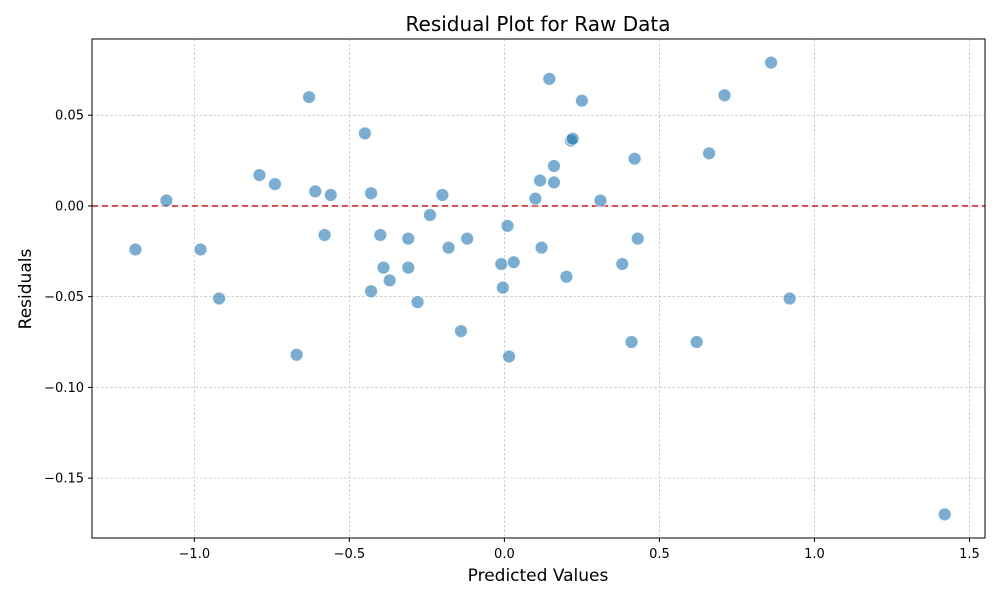 This screenshot has width=1000, height=600. Describe the element at coordinates (69, 206) in the screenshot. I see `y-tick-label: 0.00` at that location.